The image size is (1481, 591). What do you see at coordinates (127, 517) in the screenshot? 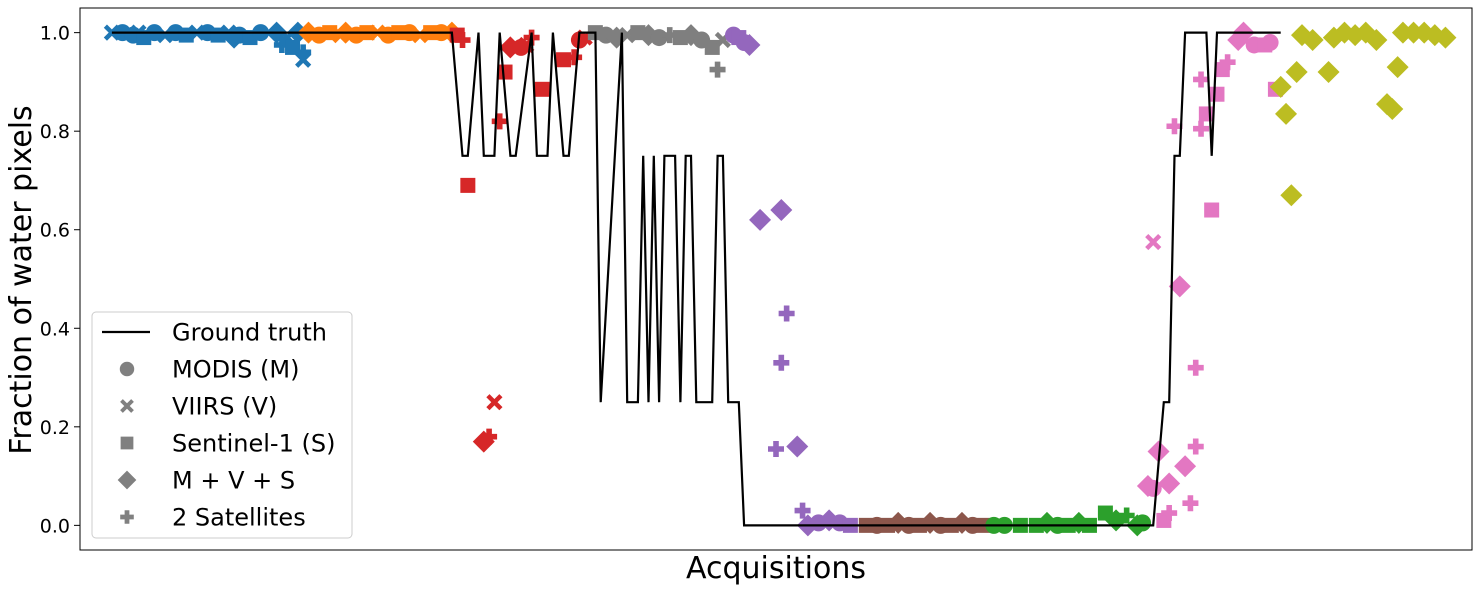
I see `legend-marker-plus` at bounding box center [127, 517].